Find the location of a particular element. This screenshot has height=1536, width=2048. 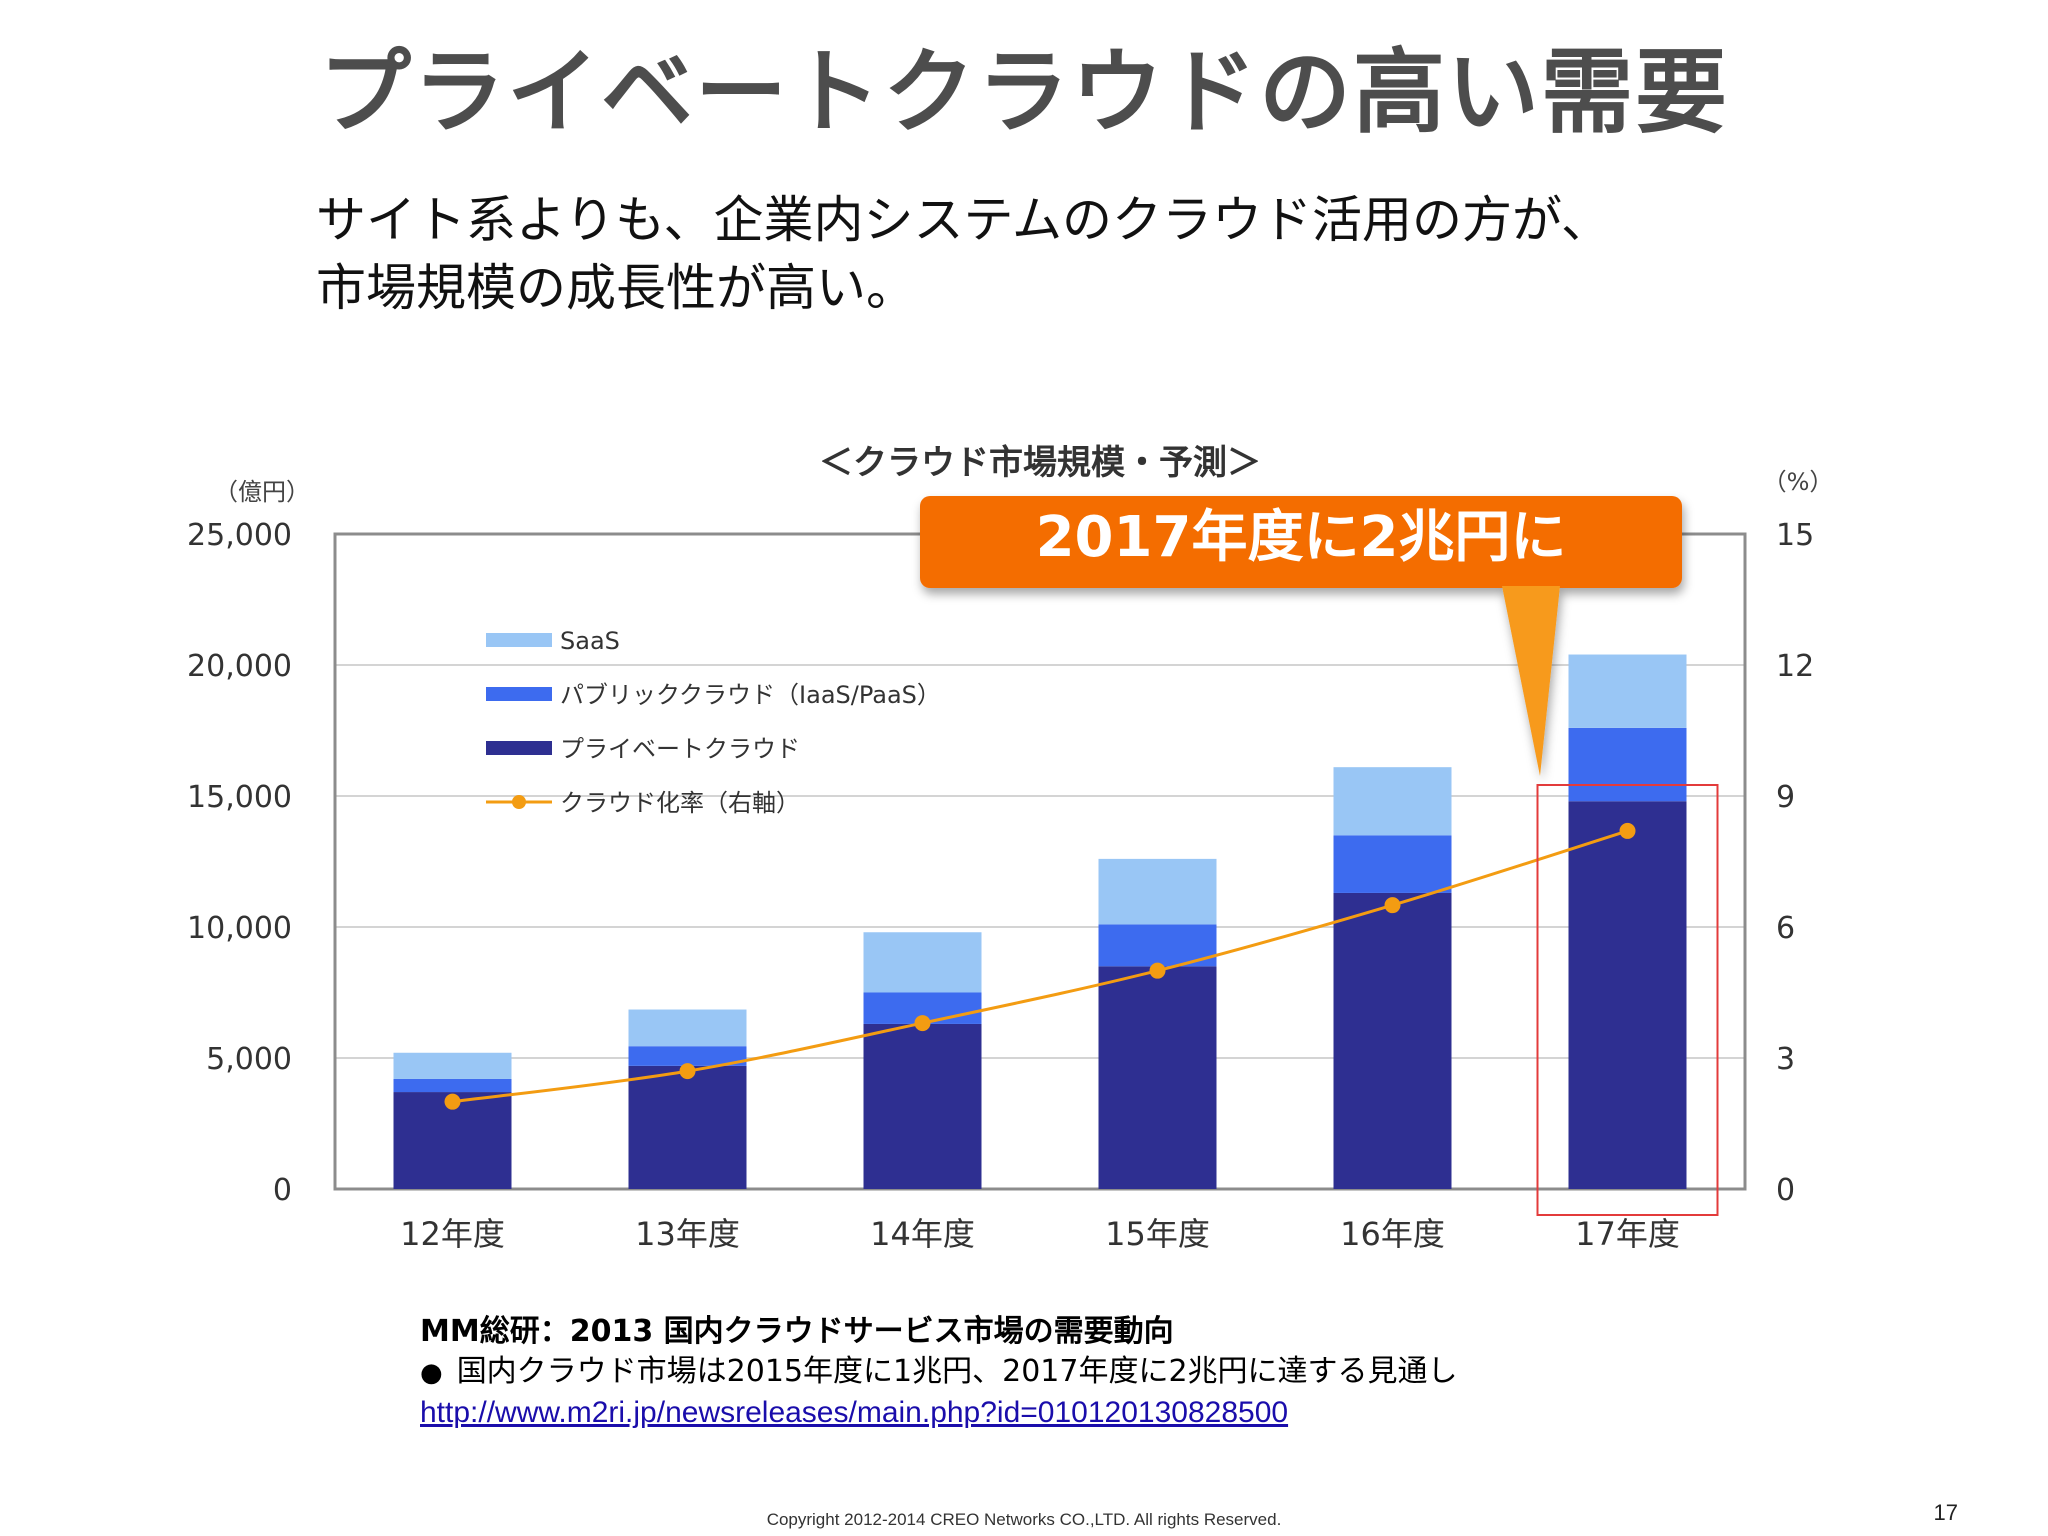

y-tick-label: 15,000 is located at coordinates (239, 797).